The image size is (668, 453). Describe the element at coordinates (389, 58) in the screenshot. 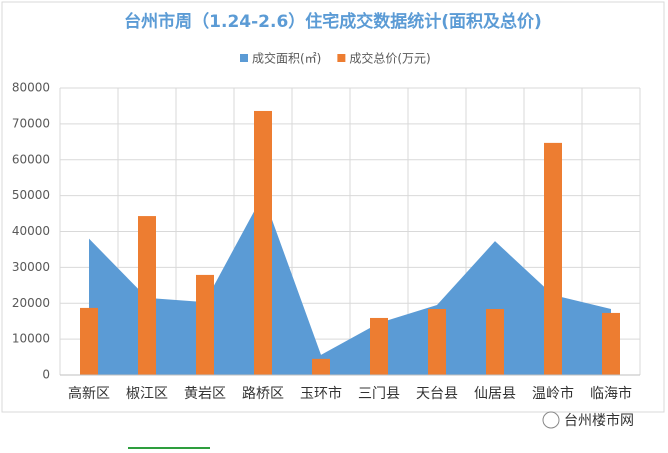

I see `legend-label: 成交总价(万元)` at that location.